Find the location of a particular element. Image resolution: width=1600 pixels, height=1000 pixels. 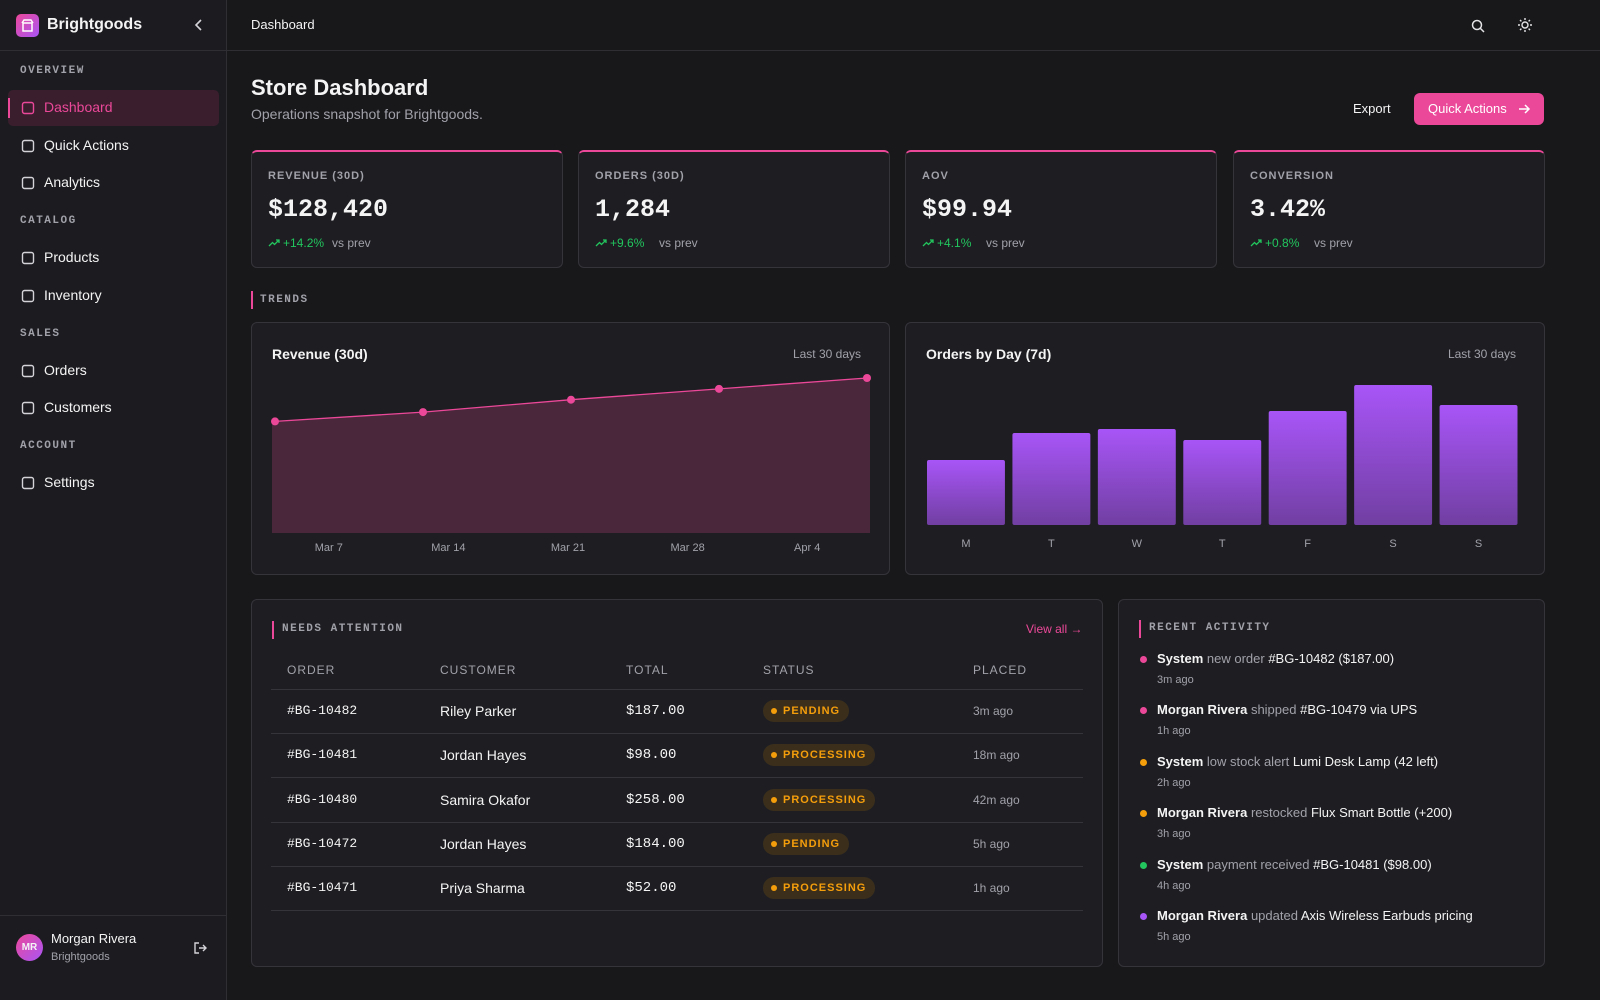

nav-item: Dashboard is located at coordinates (113, 108).